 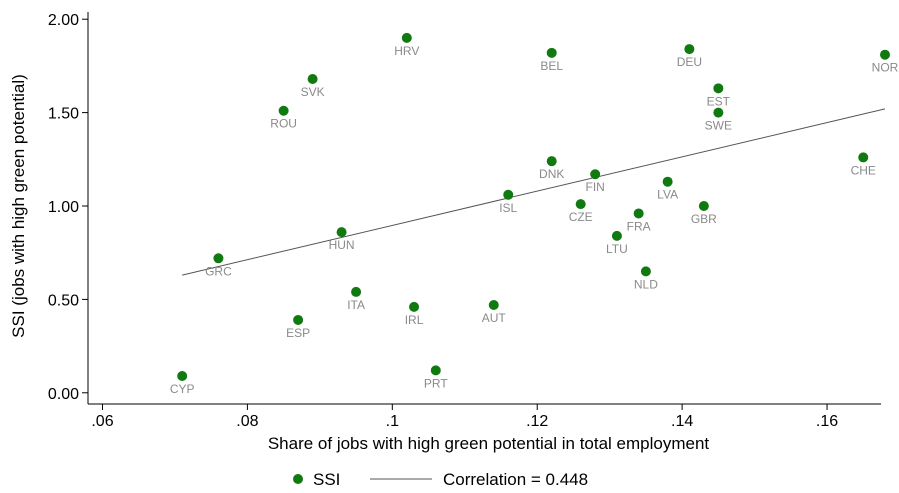 What do you see at coordinates (283, 110) in the screenshot?
I see `point-rou` at bounding box center [283, 110].